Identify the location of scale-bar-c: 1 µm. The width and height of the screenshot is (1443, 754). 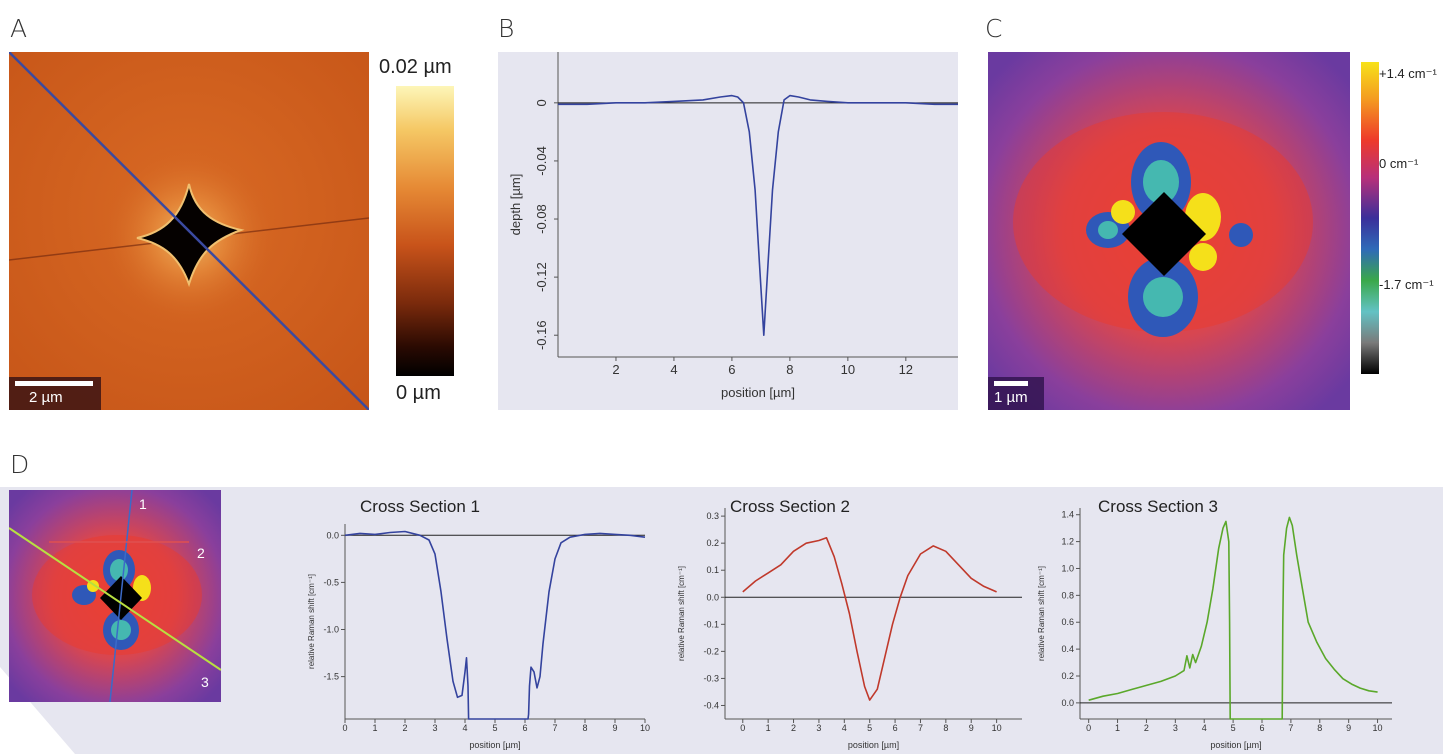
(1016, 393).